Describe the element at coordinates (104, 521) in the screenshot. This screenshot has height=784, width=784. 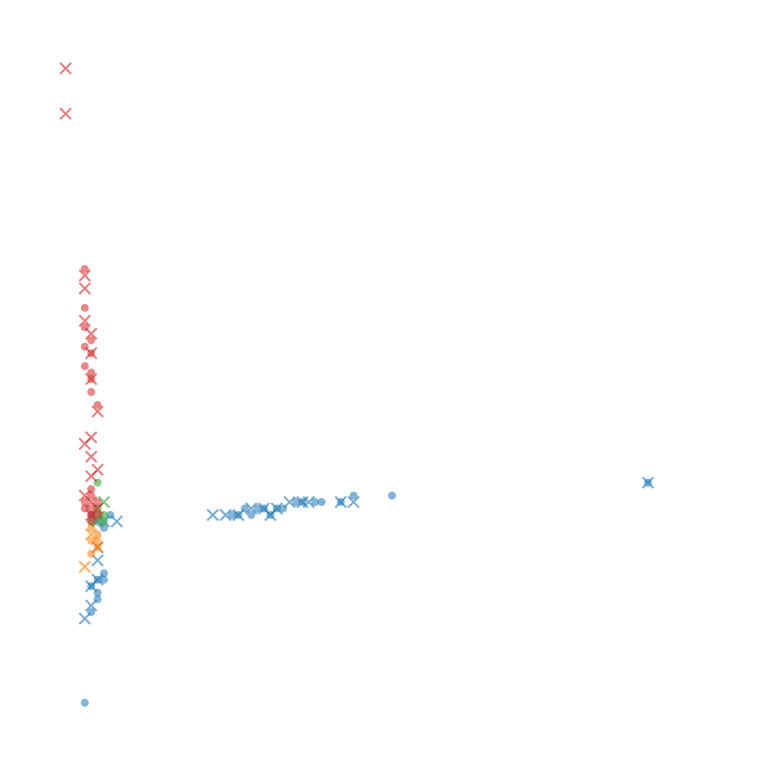
I see `scatter-point-green-dot` at that location.